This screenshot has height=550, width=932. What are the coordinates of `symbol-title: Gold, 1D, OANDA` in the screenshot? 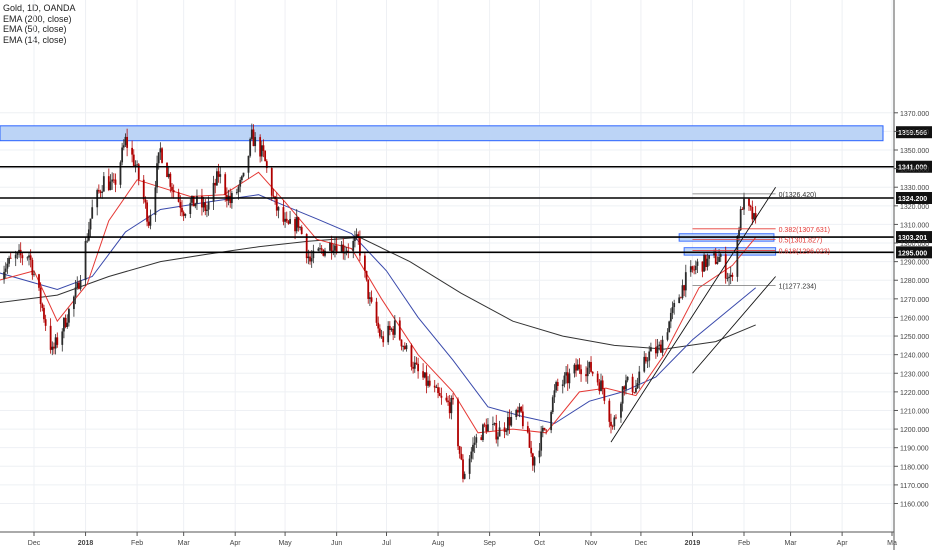 It's located at (39, 8).